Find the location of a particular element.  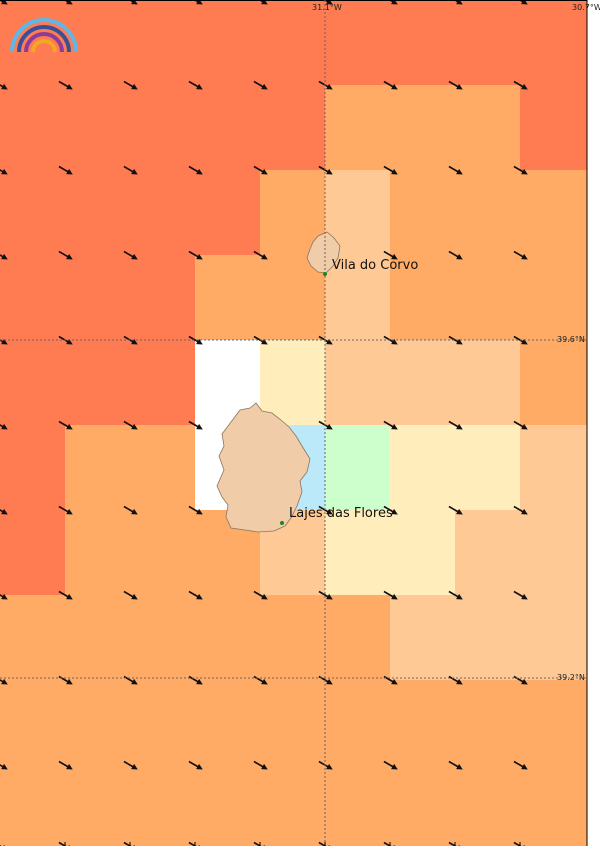

flores-island is located at coordinates (263, 467).